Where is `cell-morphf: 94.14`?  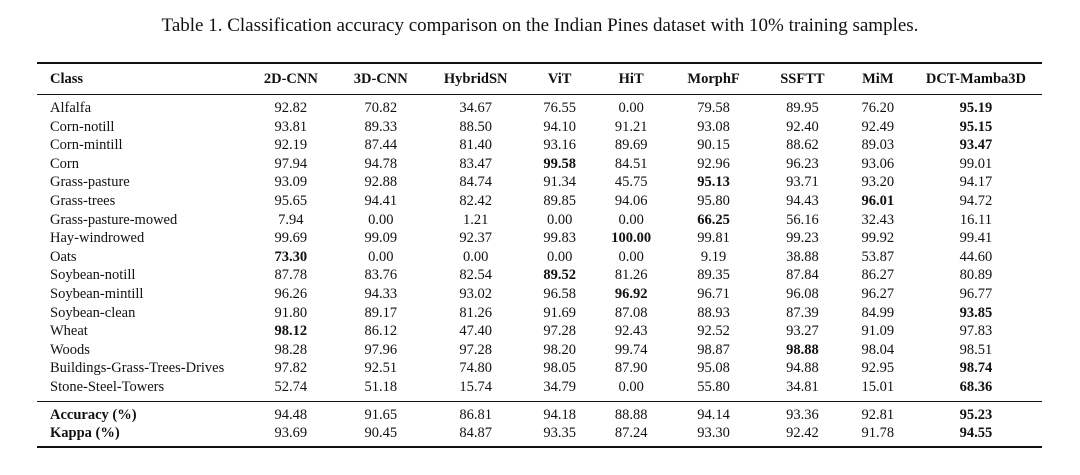 cell-morphf: 94.14 is located at coordinates (714, 412).